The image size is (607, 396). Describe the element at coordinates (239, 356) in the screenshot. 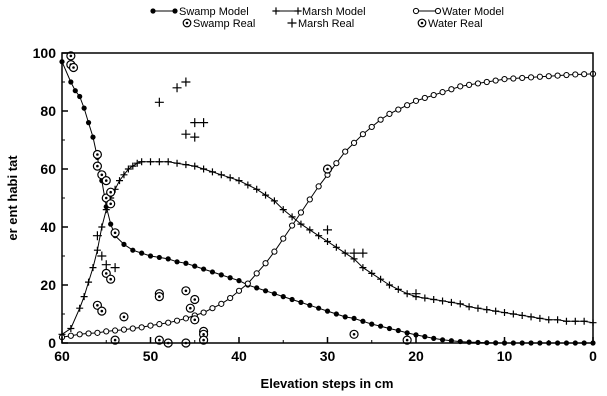

I see `x-tick-label: 40` at that location.